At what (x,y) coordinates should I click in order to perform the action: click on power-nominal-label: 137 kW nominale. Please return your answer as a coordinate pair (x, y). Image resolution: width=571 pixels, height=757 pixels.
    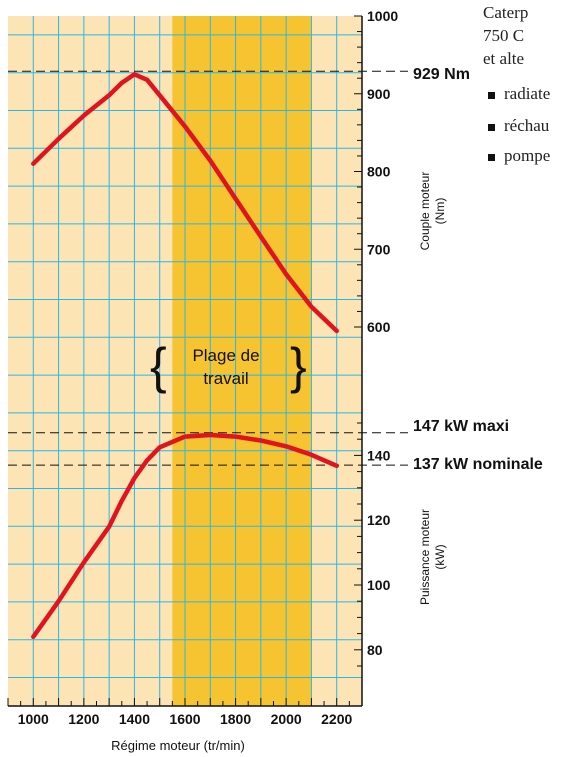
    Looking at the image, I should click on (478, 464).